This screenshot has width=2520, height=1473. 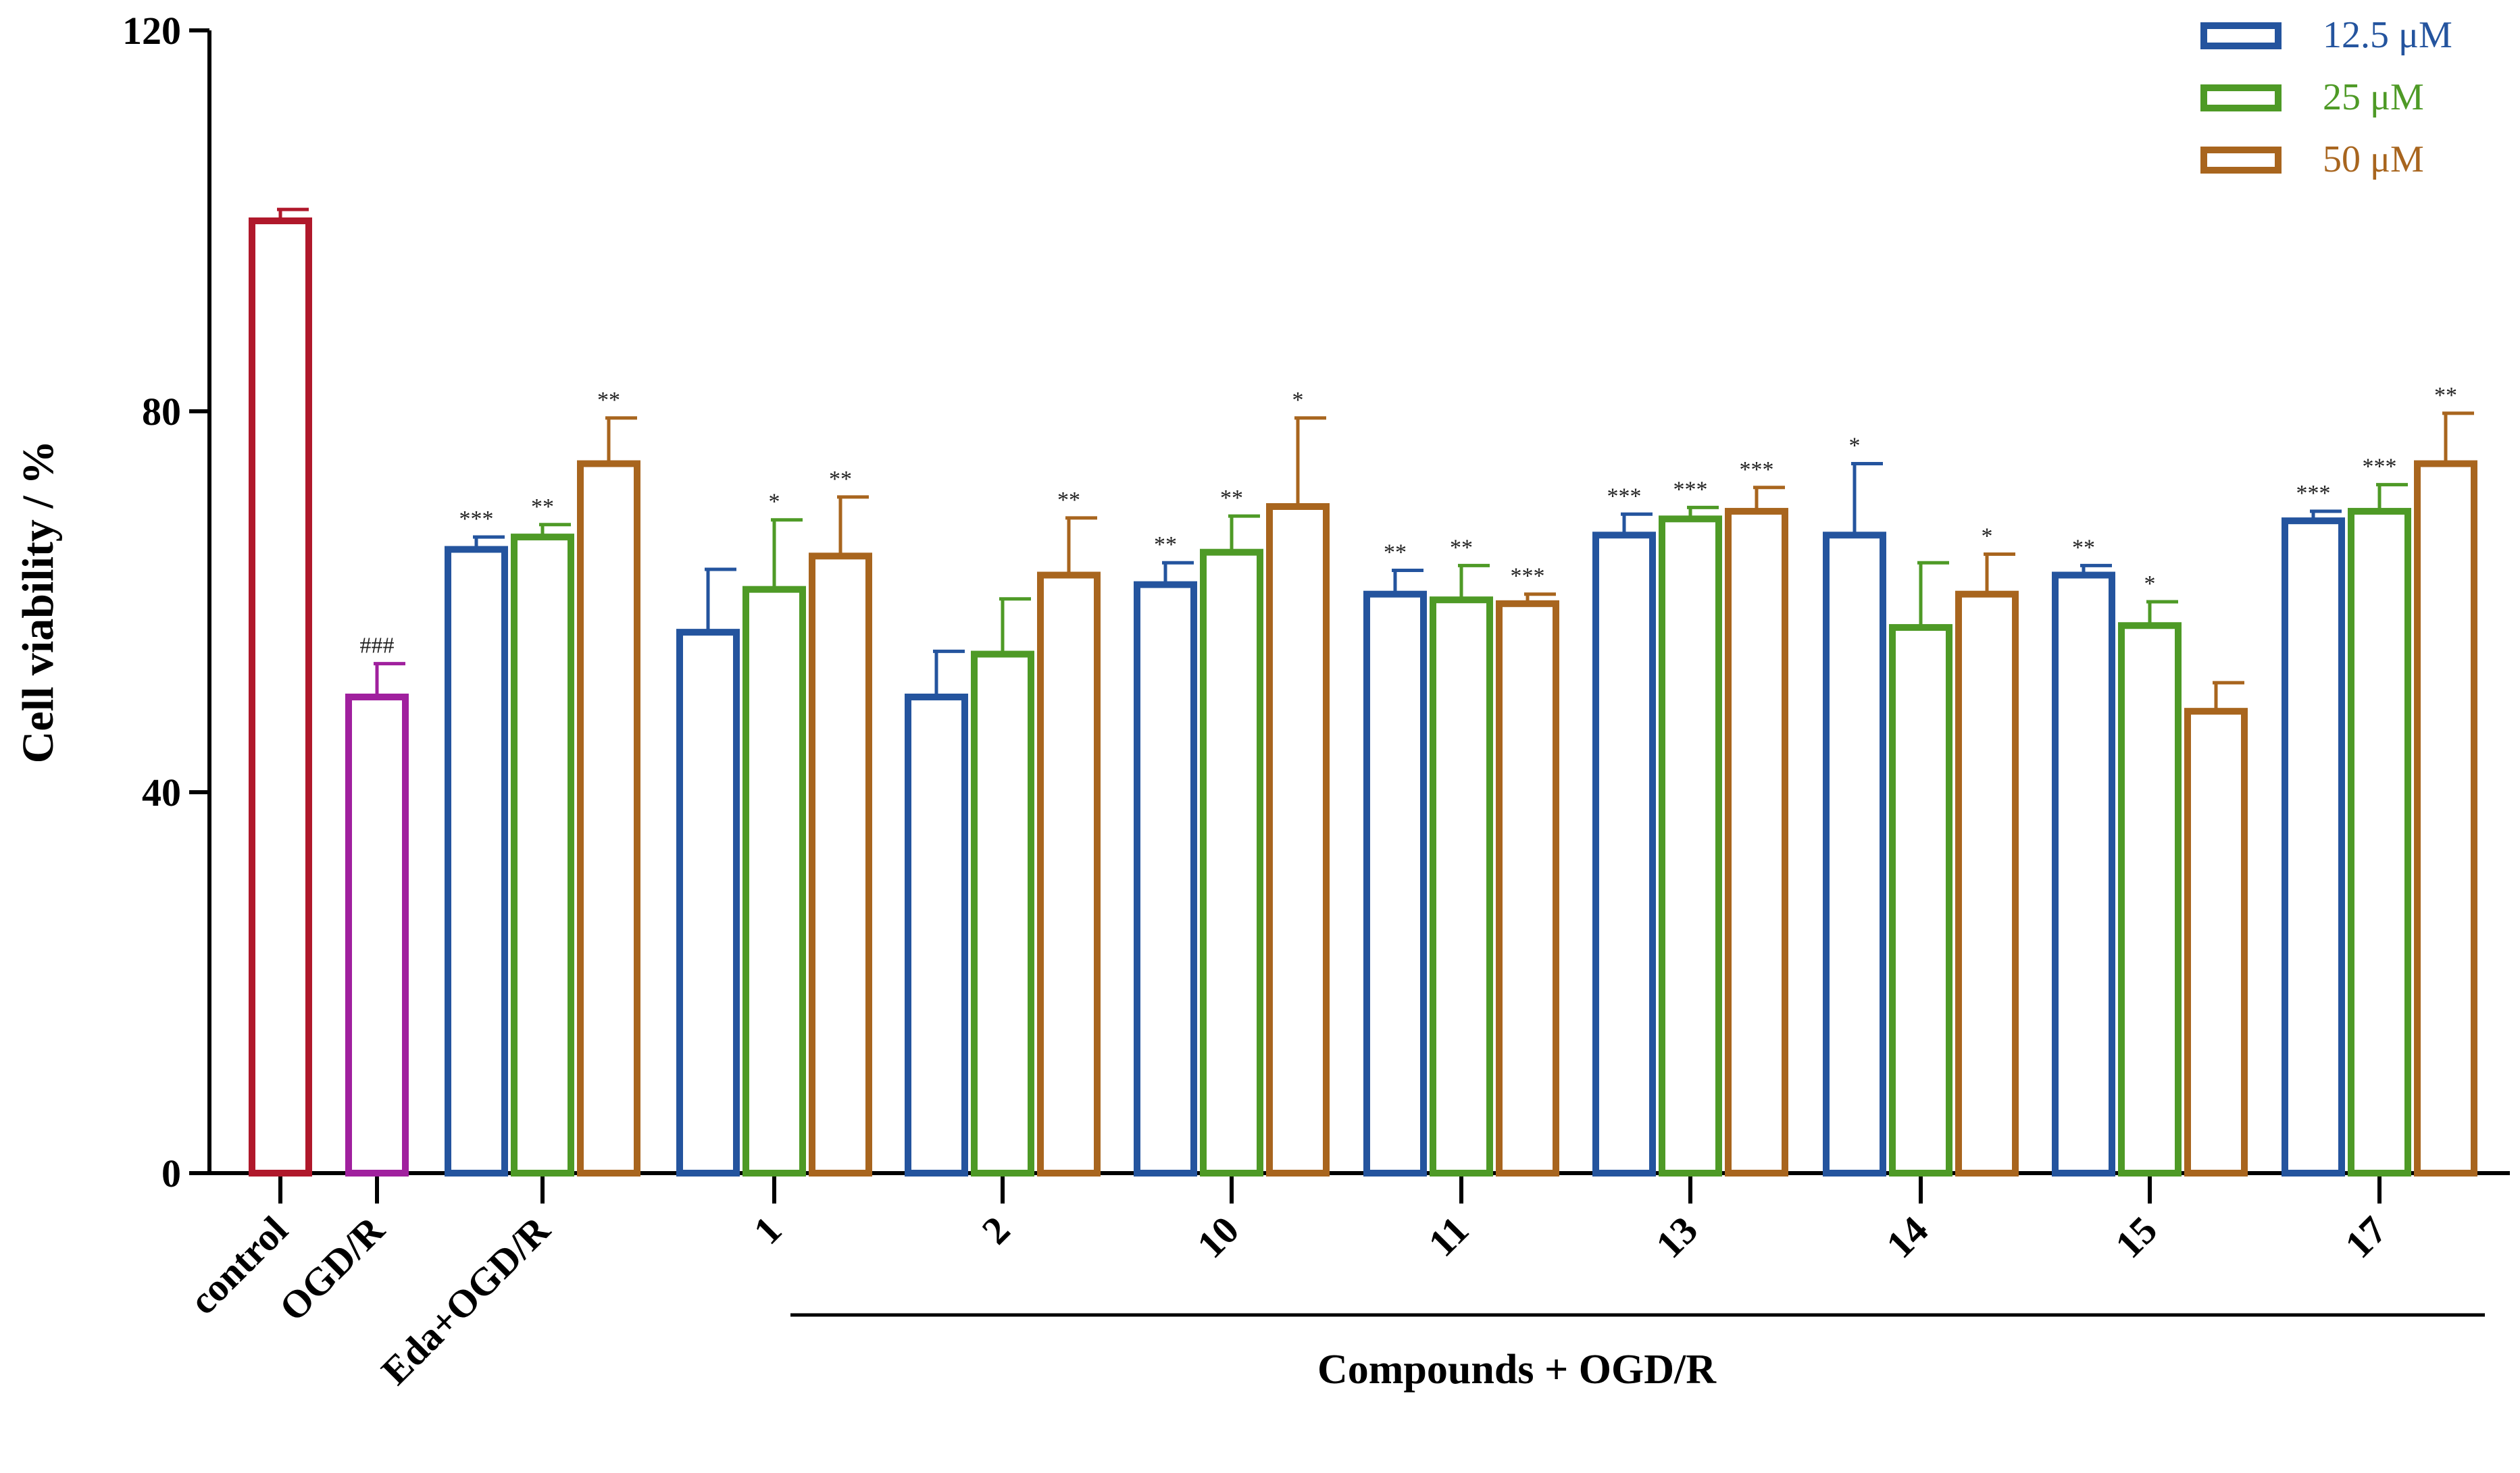 What do you see at coordinates (1395, 883) in the screenshot?
I see `bar-11-12.5M` at bounding box center [1395, 883].